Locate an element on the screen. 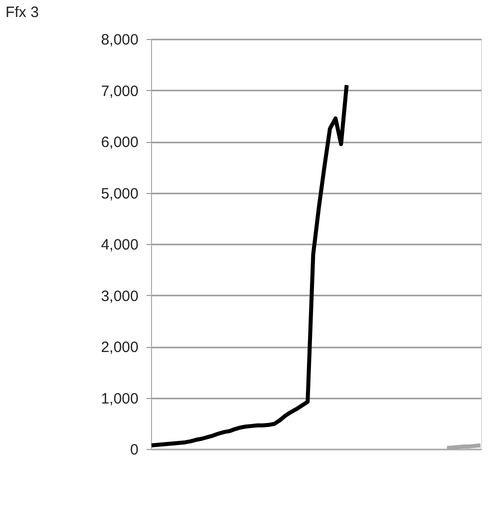 The image size is (498, 509). text: Ffx 3 is located at coordinates (22, 12).